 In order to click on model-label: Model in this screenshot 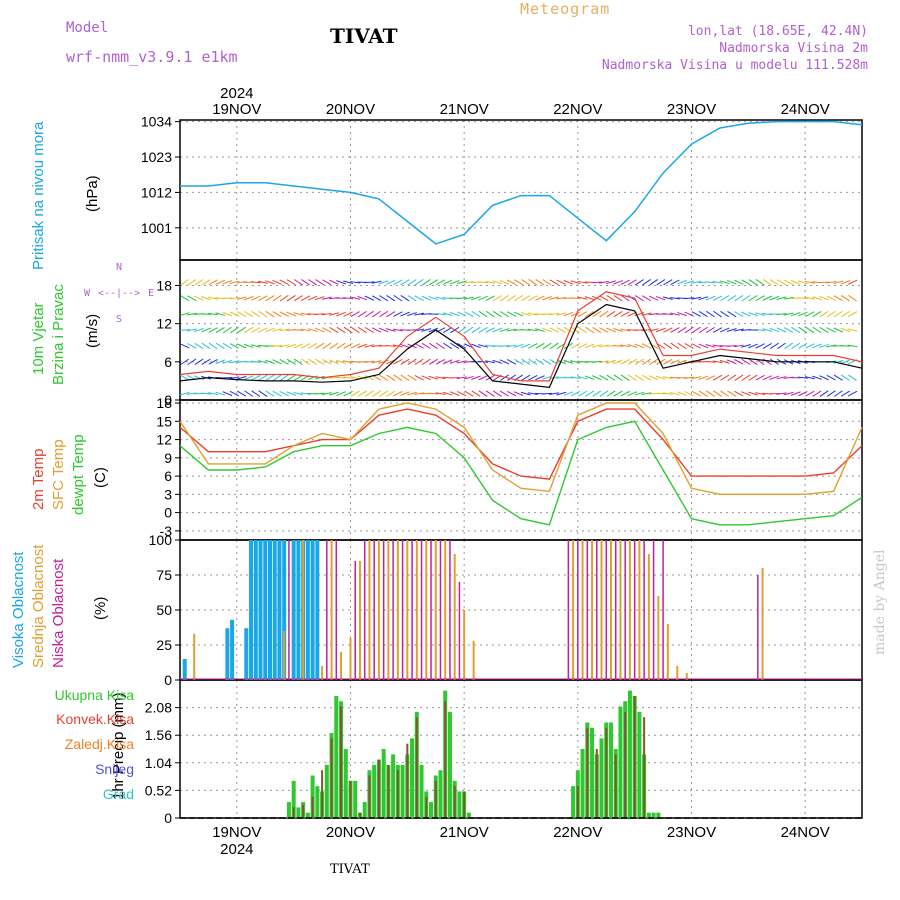, I will do `click(87, 28)`.